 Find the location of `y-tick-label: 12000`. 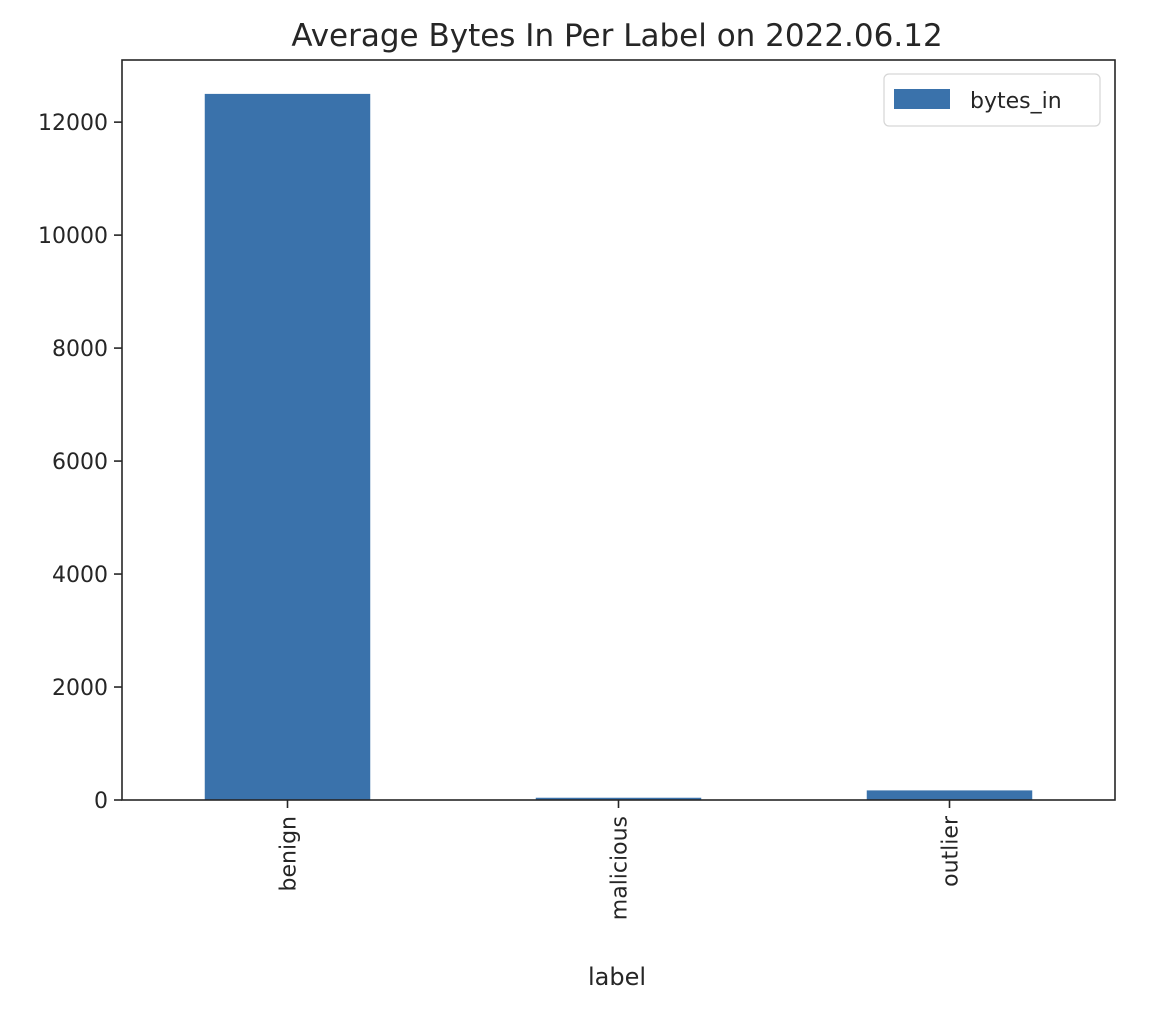

y-tick-label: 12000 is located at coordinates (73, 123).